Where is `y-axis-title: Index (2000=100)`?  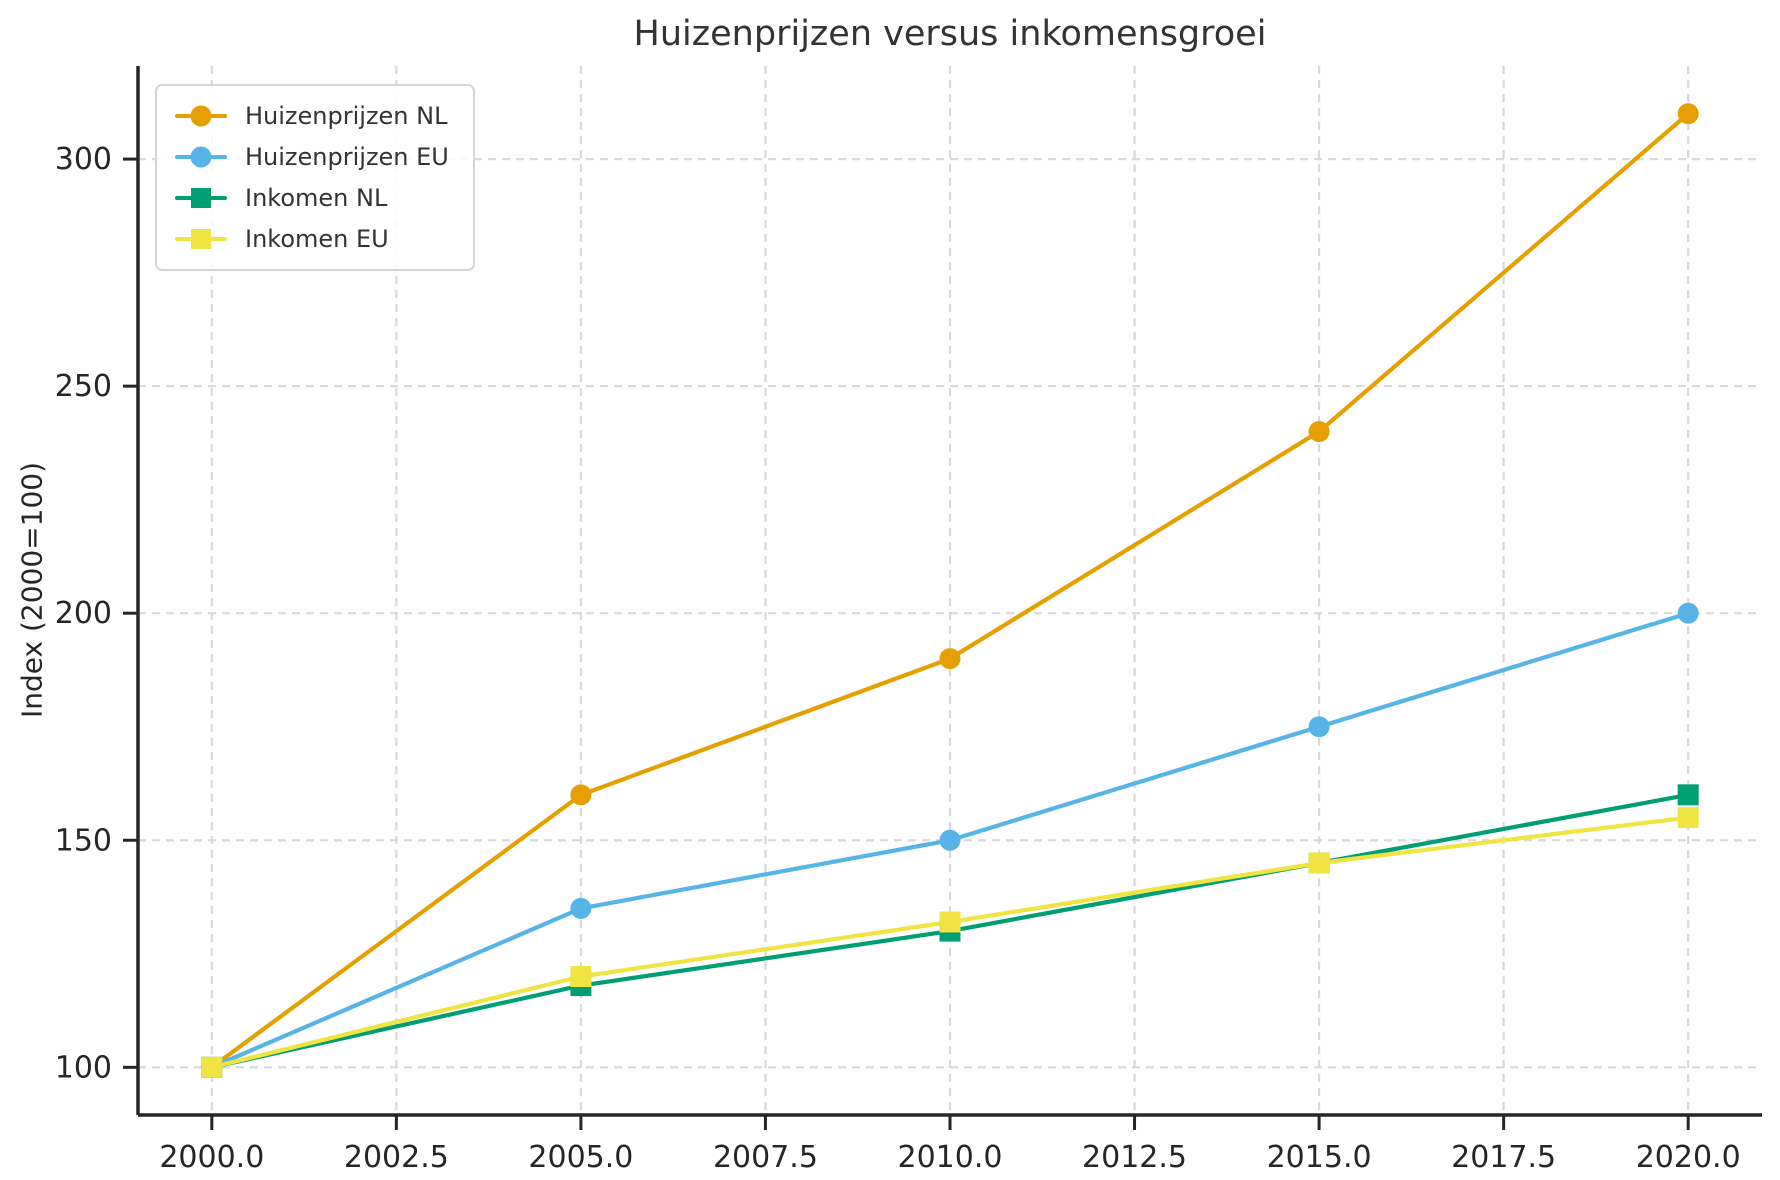
y-axis-title: Index (2000=100) is located at coordinates (32, 590).